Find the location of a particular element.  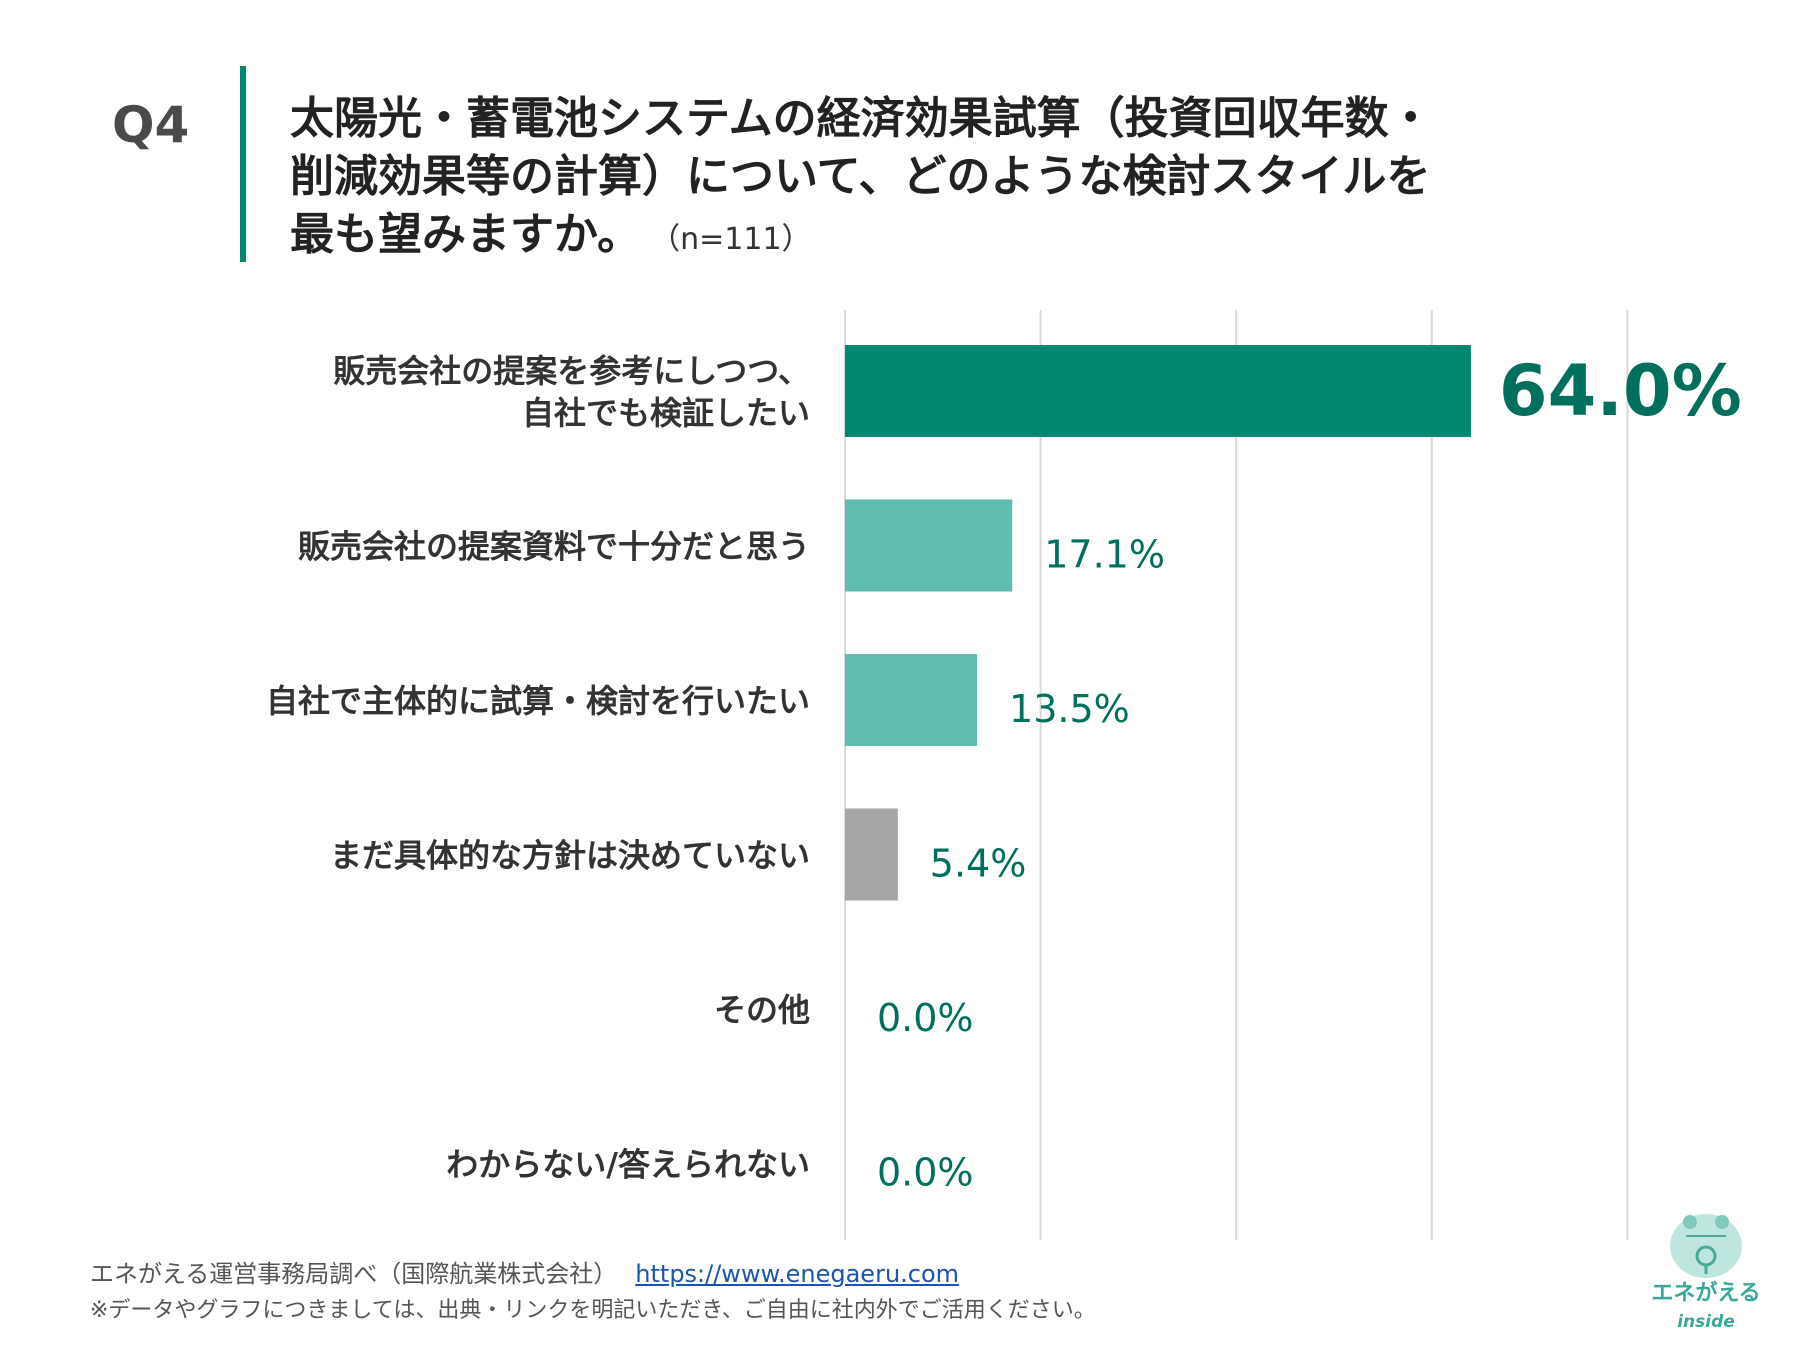

category-label: 自社でも検証したい is located at coordinates (666, 413).